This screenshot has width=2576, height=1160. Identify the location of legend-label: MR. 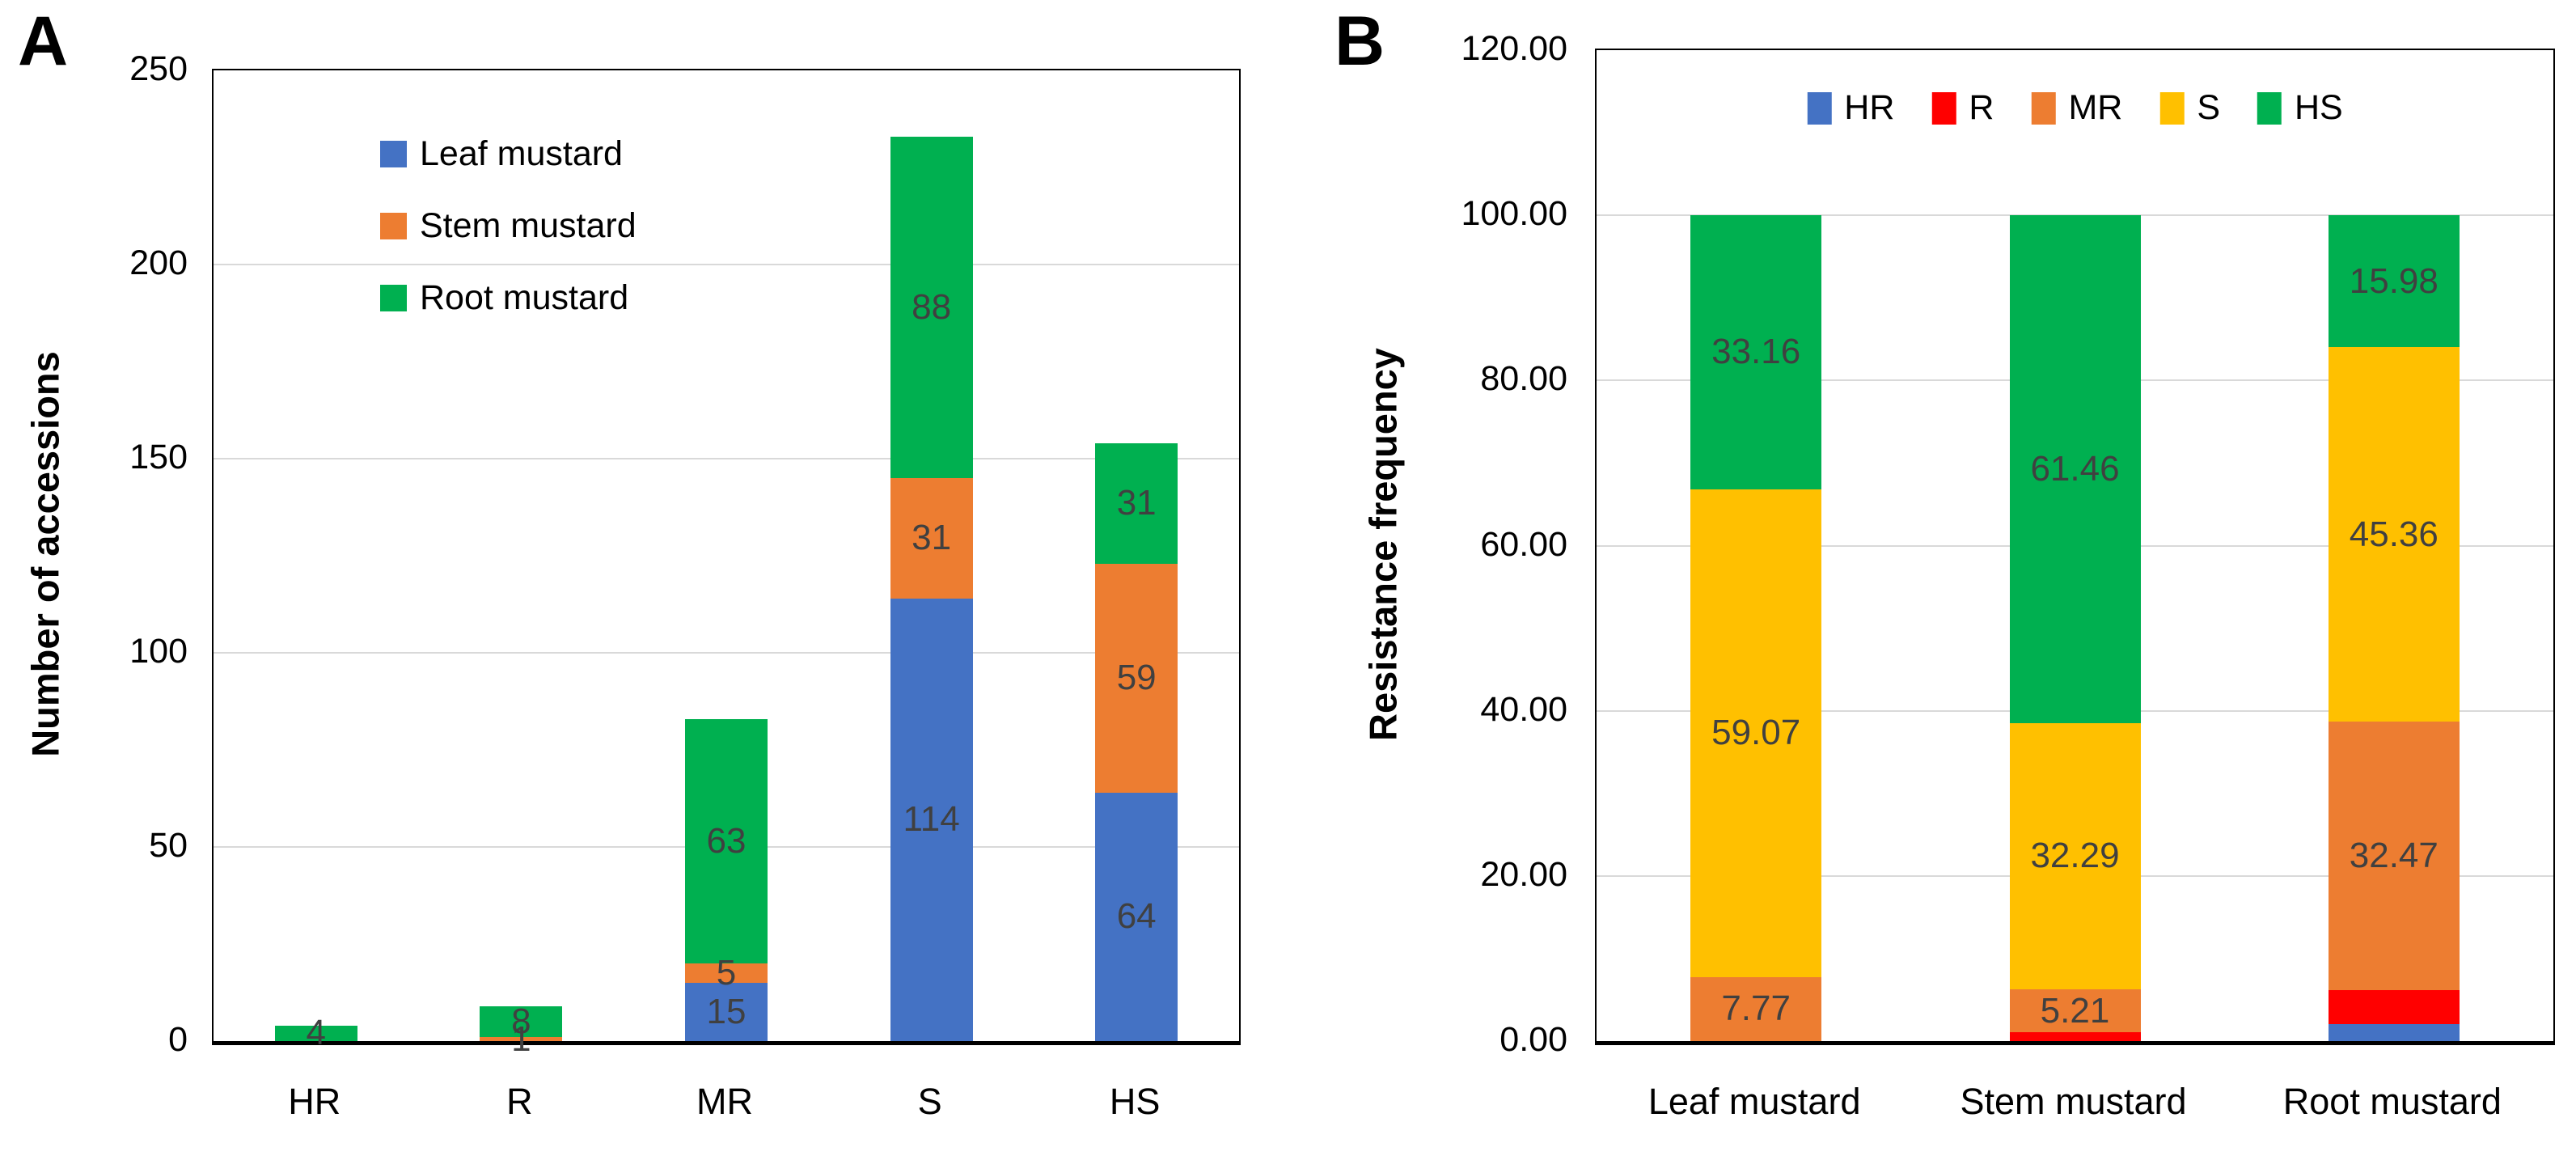
(2096, 107).